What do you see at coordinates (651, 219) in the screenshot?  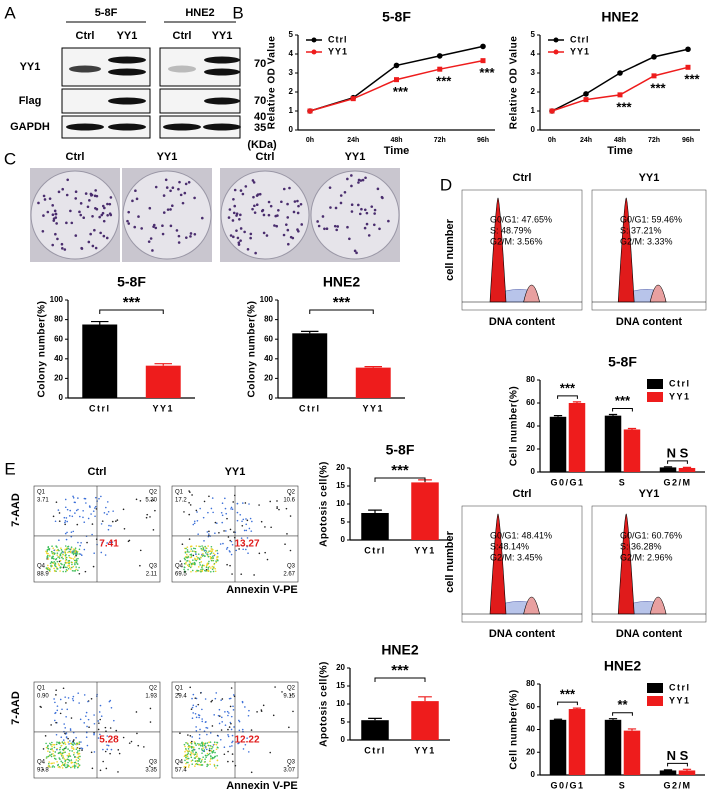 I see `cycle-stat: G0/G1: 59.46%` at bounding box center [651, 219].